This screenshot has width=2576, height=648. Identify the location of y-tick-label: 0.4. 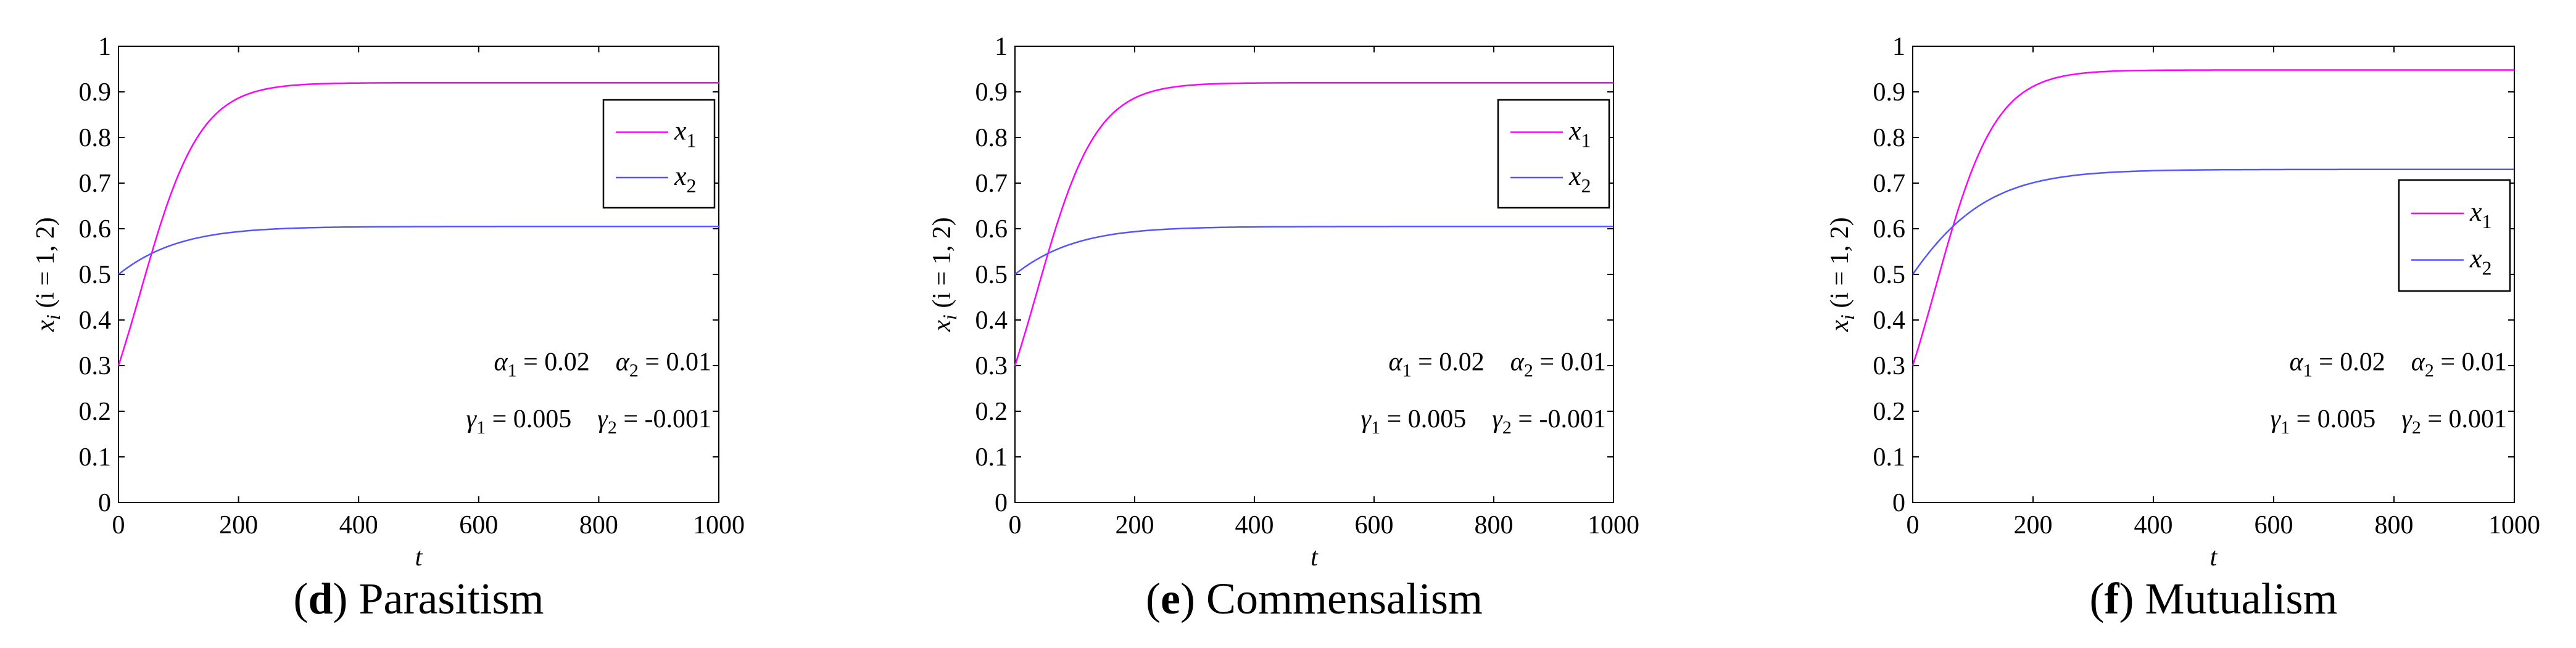
(95, 320).